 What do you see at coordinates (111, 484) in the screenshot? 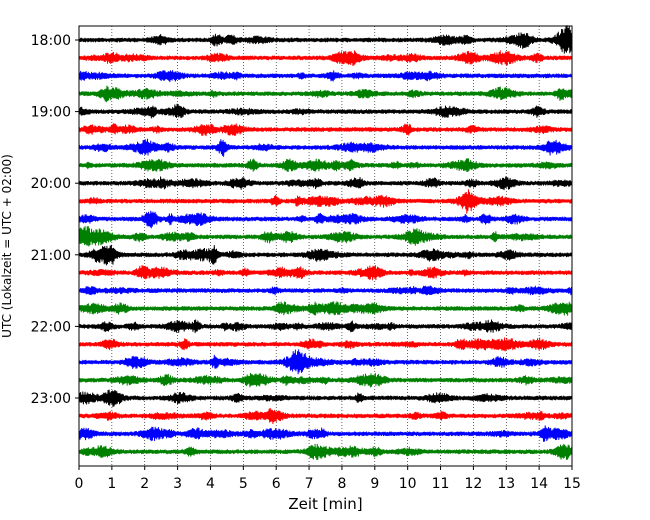
I see `x-tick-label: 1` at bounding box center [111, 484].